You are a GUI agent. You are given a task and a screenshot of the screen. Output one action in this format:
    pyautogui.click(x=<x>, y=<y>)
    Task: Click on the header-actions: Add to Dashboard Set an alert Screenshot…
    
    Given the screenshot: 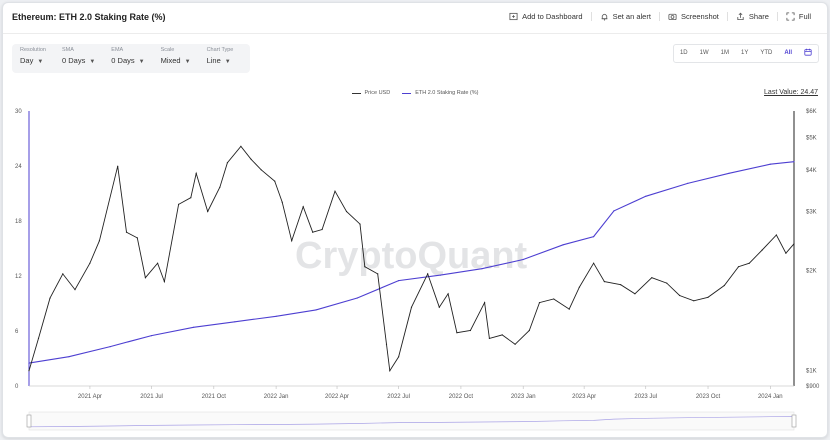 What is the action you would take?
    pyautogui.click(x=660, y=16)
    